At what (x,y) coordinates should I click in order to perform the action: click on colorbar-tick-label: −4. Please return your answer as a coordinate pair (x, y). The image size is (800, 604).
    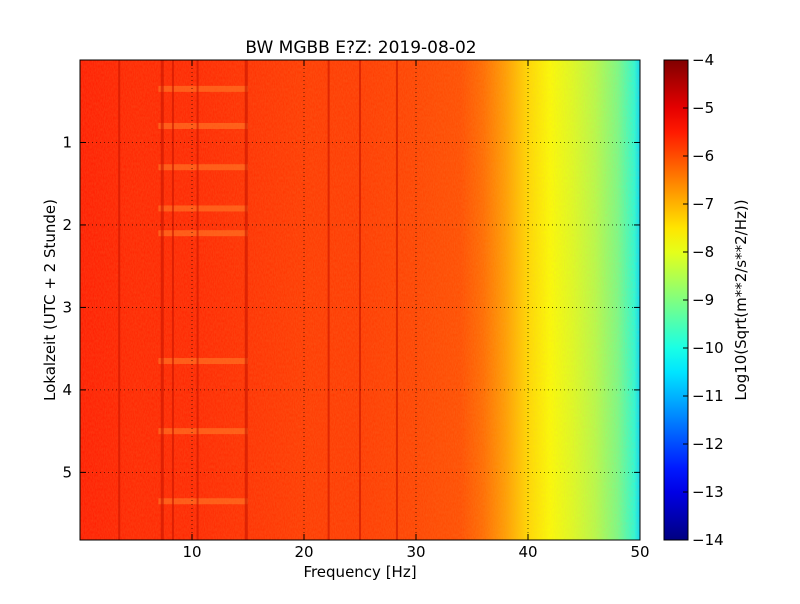
    Looking at the image, I should click on (703, 60).